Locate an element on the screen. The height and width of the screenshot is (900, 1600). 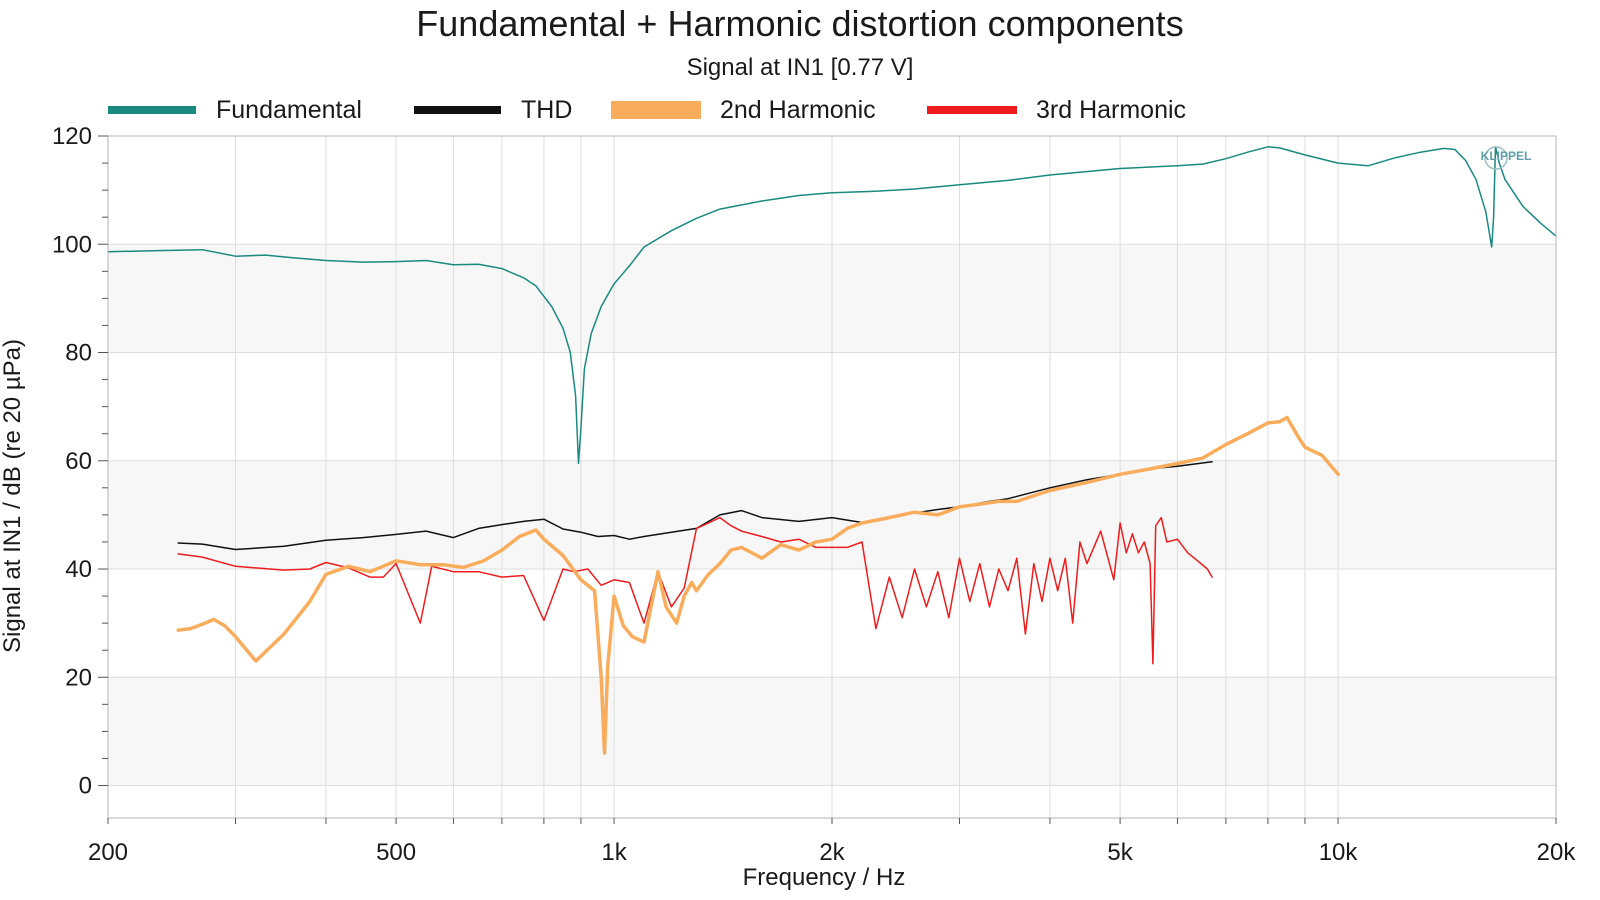
y-tick-label: 60 is located at coordinates (78, 461).